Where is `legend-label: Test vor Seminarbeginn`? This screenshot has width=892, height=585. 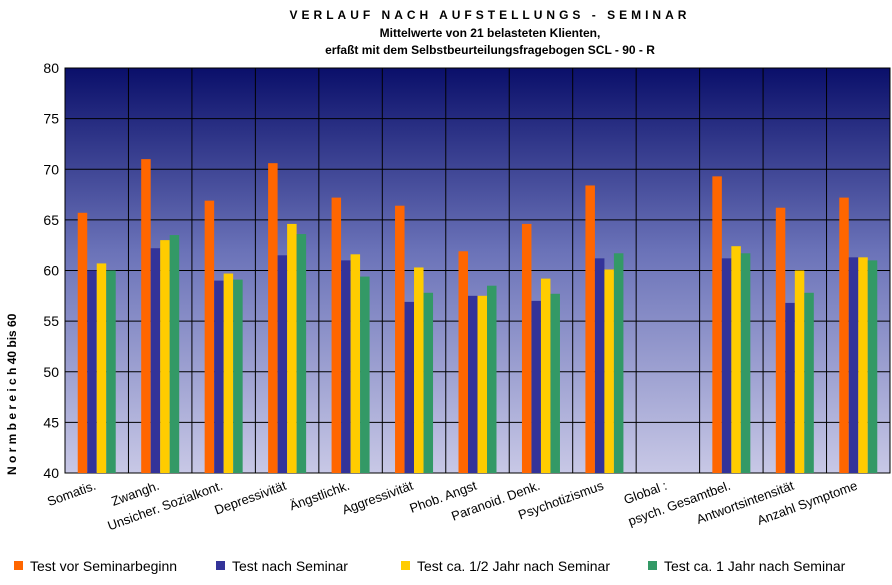 legend-label: Test vor Seminarbeginn is located at coordinates (103, 566).